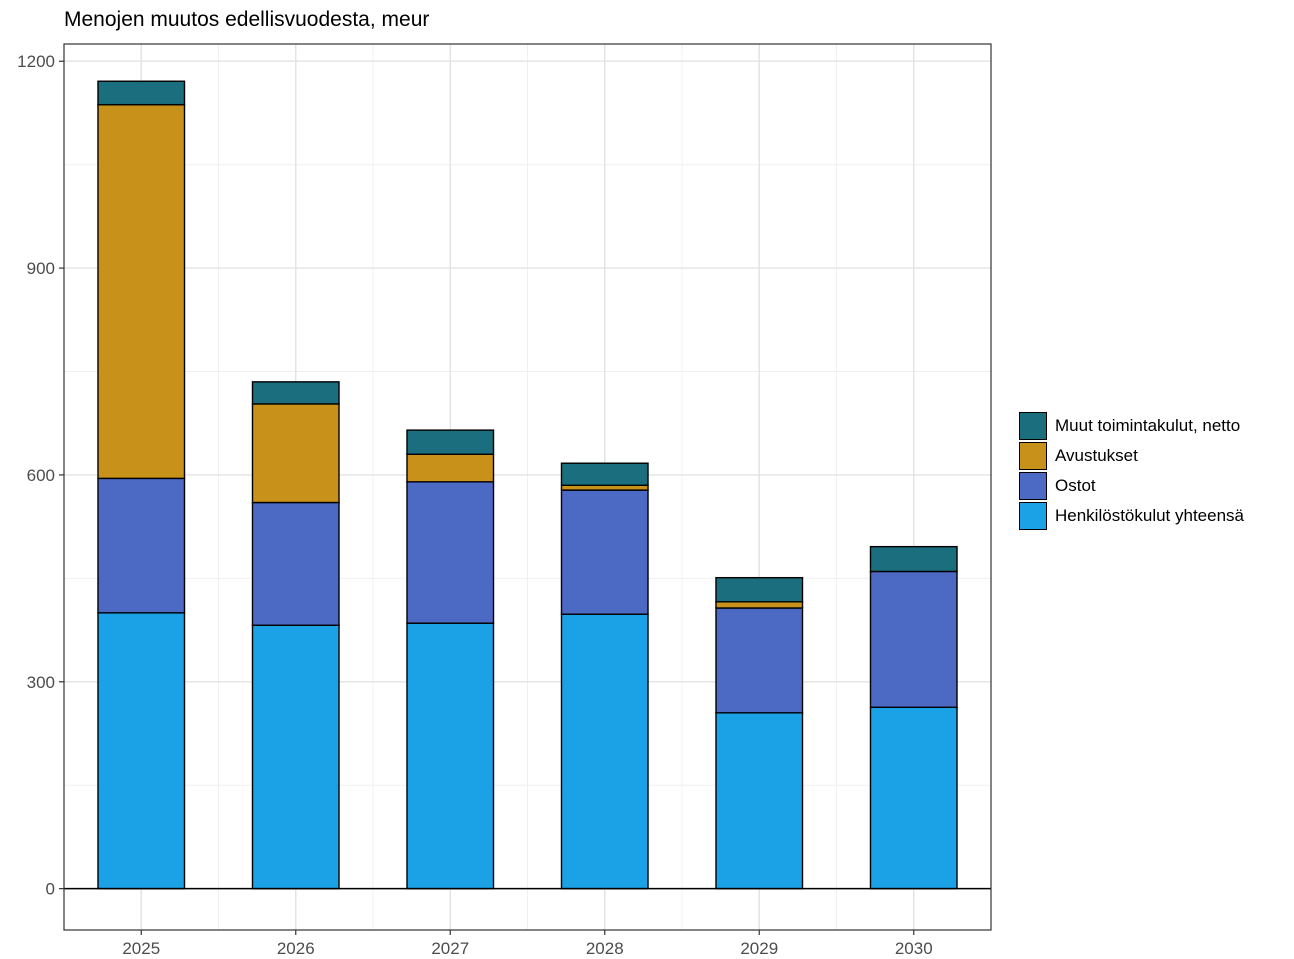 The width and height of the screenshot is (1294, 959). I want to click on x-tick-label: 2026, so click(296, 948).